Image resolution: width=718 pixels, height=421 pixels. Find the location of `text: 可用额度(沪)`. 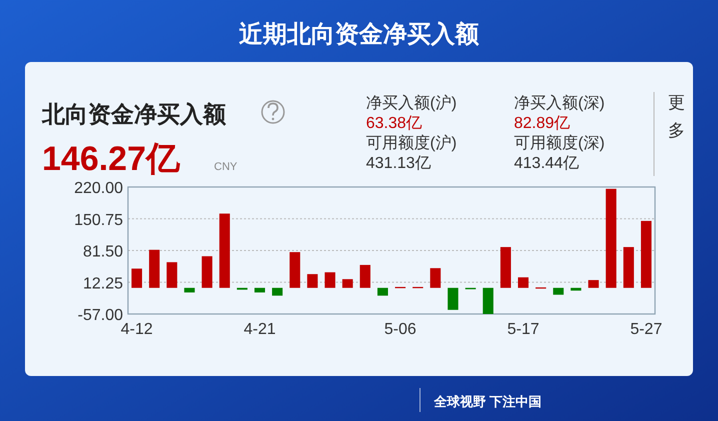

text: 可用额度(沪) is located at coordinates (411, 143).